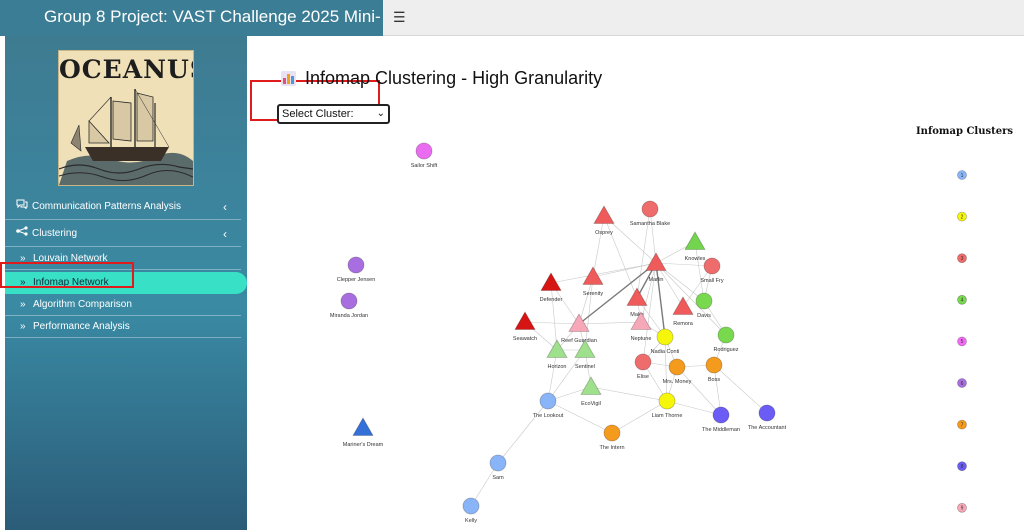 This screenshot has width=1024, height=530. Describe the element at coordinates (667, 416) in the screenshot. I see `node-label: Liam Thorne` at that location.